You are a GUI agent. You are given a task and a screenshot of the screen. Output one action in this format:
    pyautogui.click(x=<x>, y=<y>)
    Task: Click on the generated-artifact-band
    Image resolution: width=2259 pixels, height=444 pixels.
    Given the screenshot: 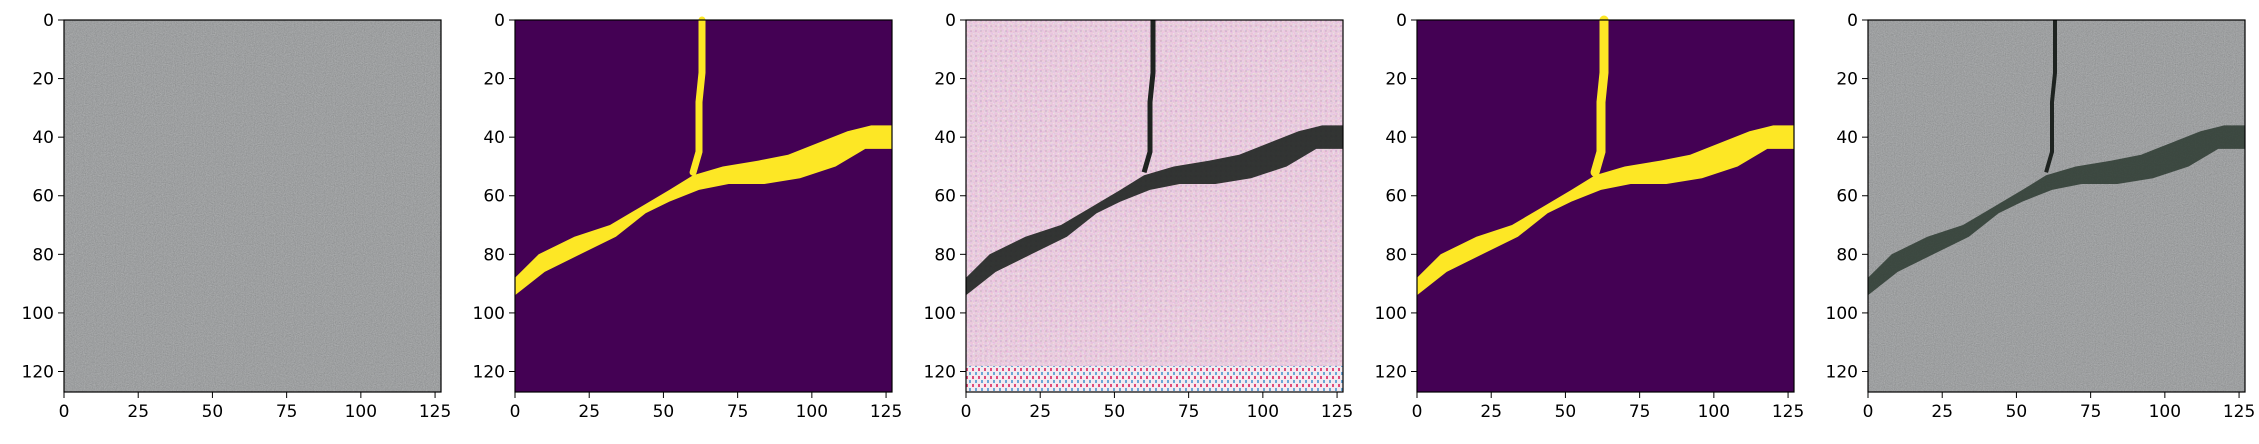 What is the action you would take?
    pyautogui.click(x=1154, y=378)
    